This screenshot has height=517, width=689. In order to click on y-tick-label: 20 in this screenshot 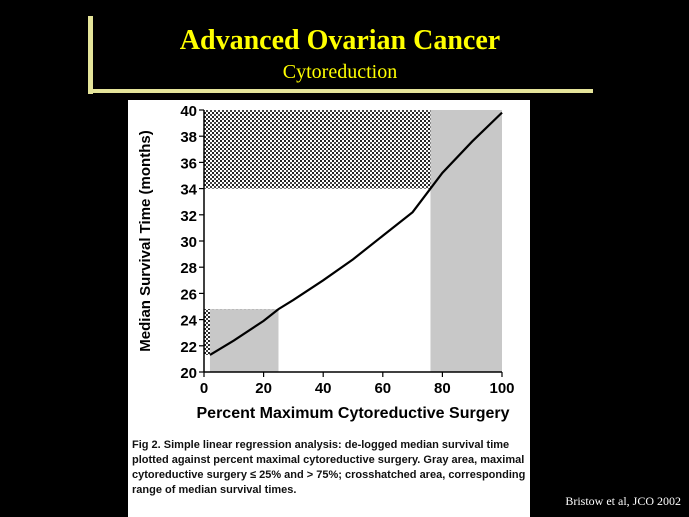, I will do `click(188, 373)`.